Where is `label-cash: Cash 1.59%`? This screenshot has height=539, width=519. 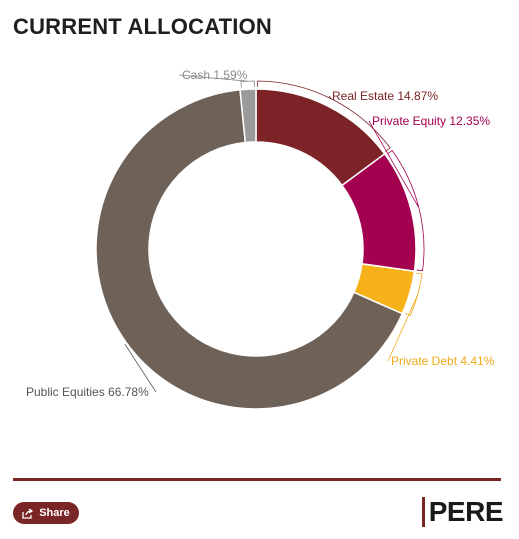
label-cash: Cash 1.59% is located at coordinates (215, 75).